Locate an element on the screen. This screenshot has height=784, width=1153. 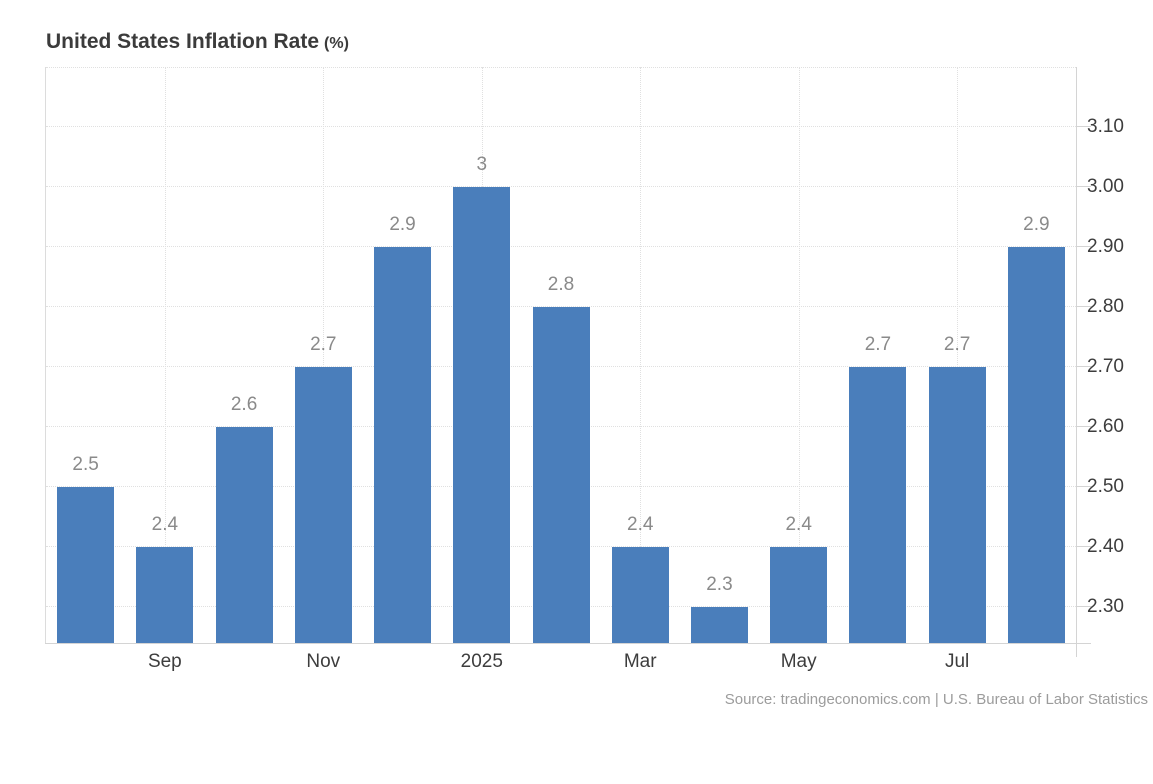
y-tick-label: 2.40 is located at coordinates (1105, 546).